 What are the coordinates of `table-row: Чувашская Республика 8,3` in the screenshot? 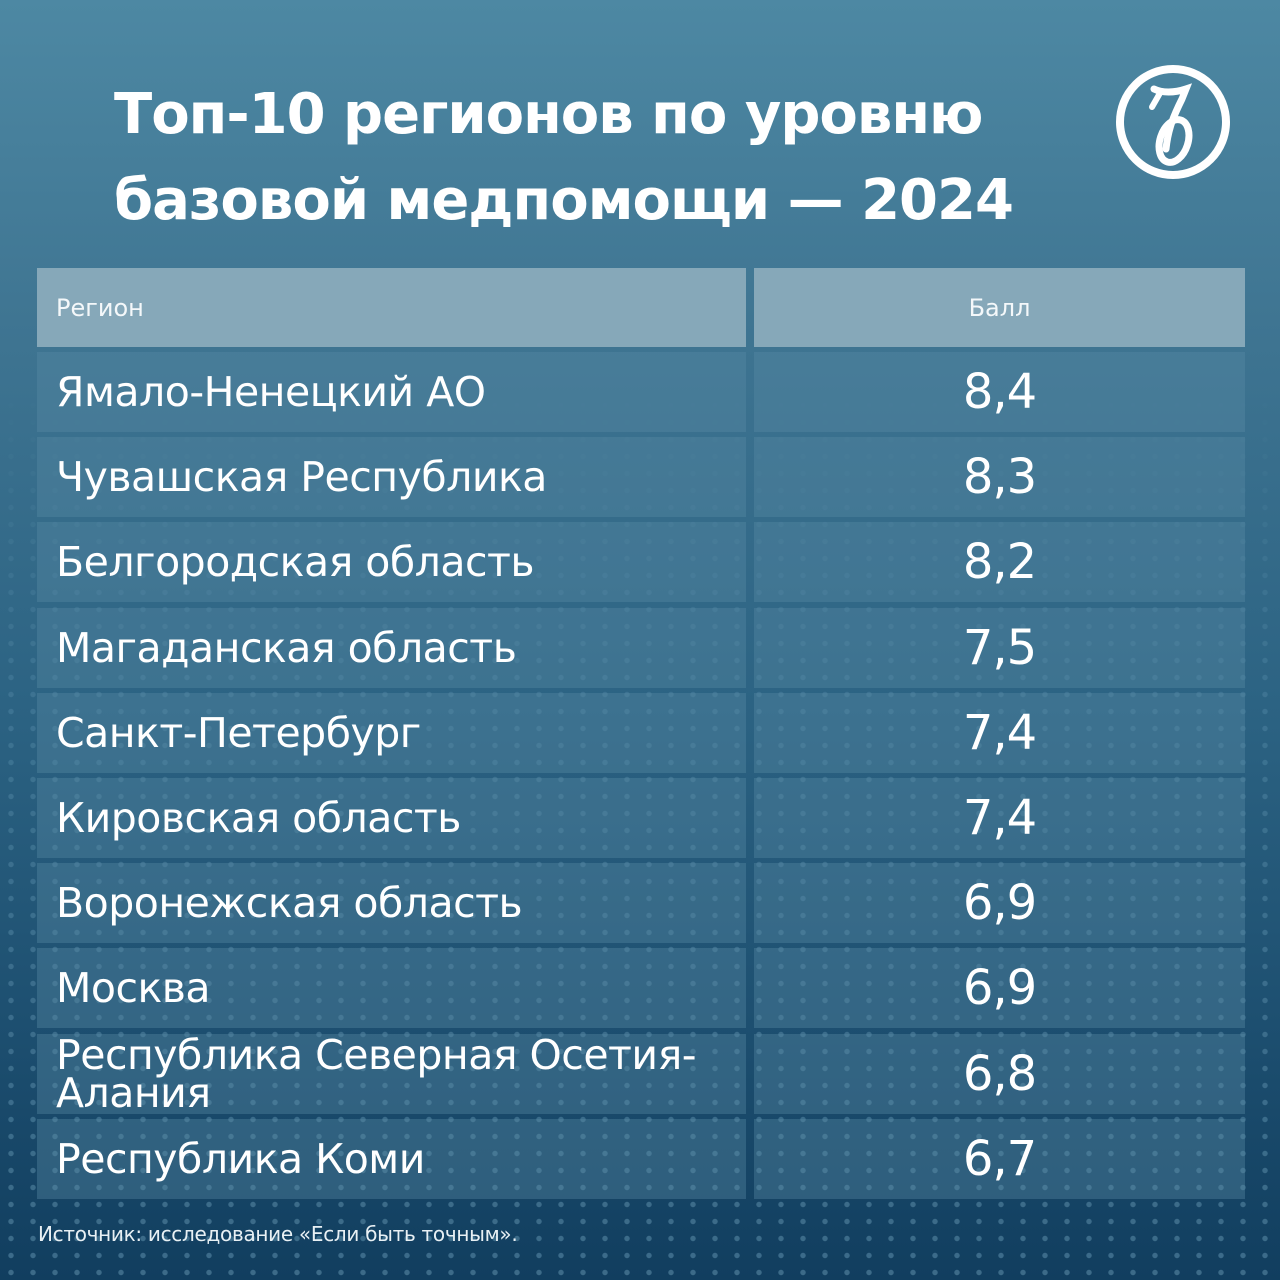 It's located at (641, 477).